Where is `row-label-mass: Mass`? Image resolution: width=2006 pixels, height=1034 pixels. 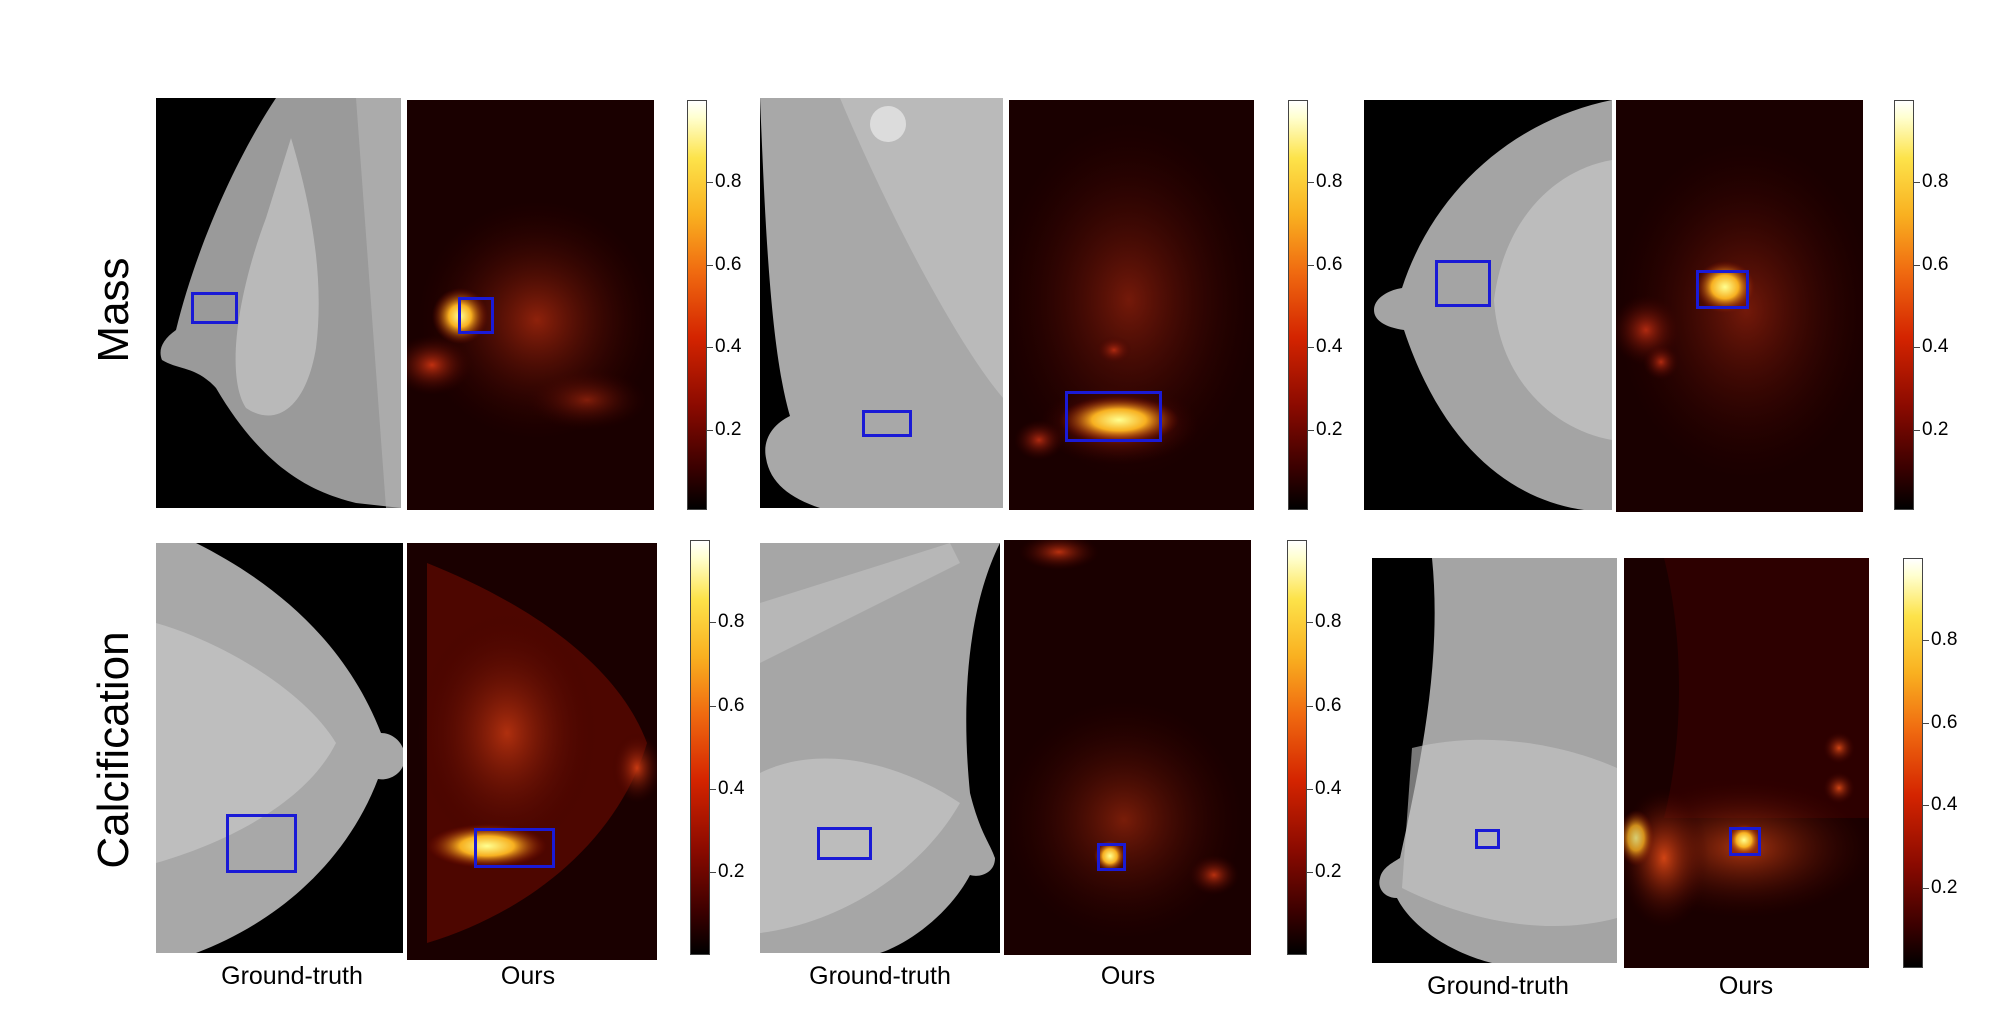 row-label-mass: Mass is located at coordinates (113, 310).